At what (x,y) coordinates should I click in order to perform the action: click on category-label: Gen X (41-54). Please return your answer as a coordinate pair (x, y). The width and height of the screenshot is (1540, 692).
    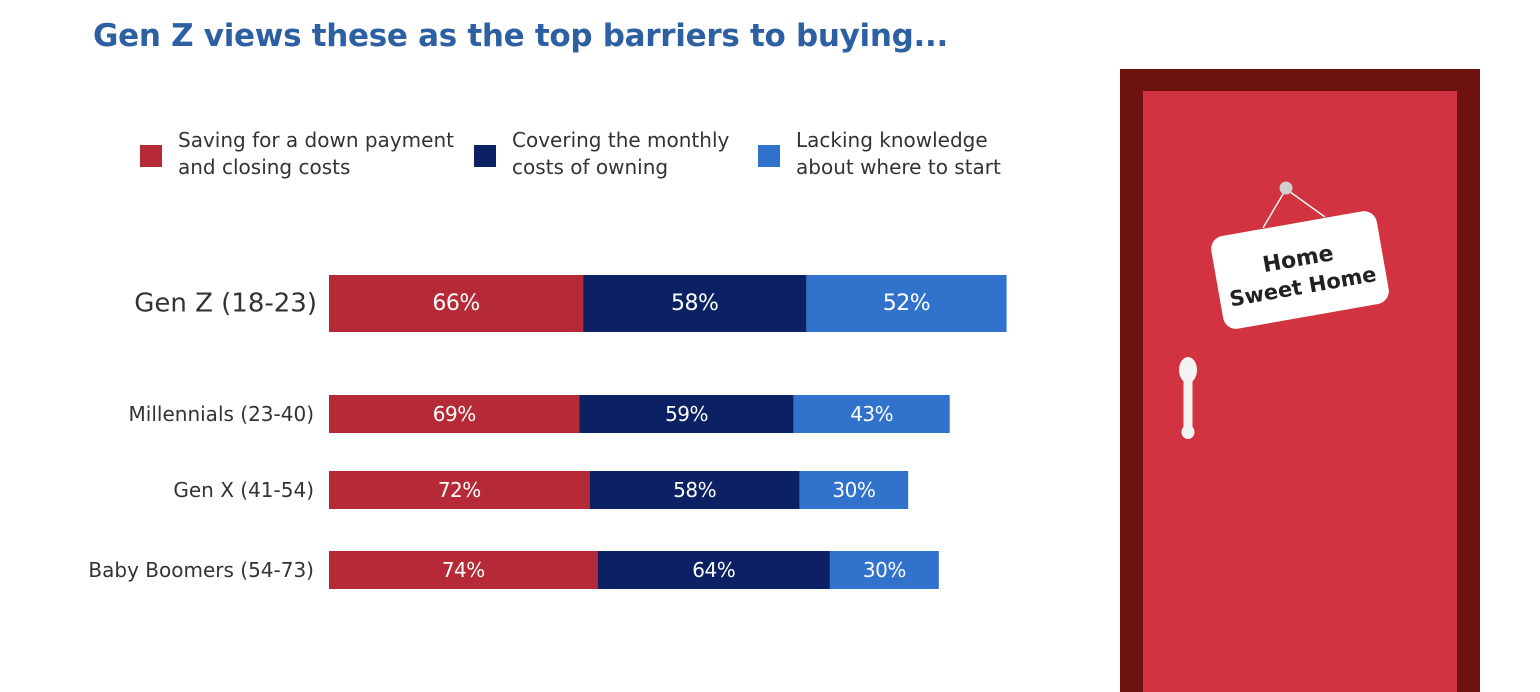
    Looking at the image, I should click on (243, 490).